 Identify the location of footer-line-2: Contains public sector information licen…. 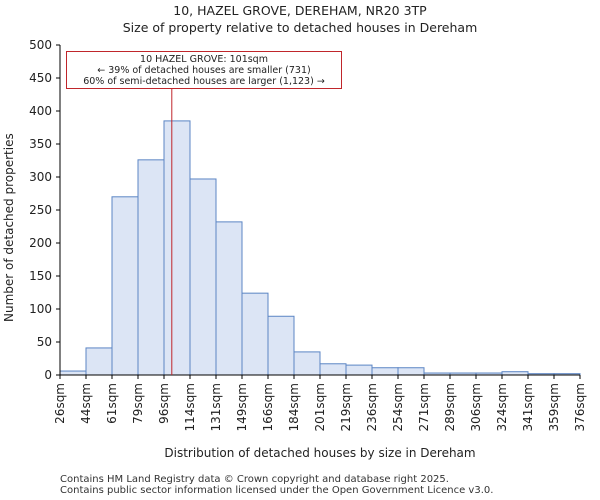
(277, 490).